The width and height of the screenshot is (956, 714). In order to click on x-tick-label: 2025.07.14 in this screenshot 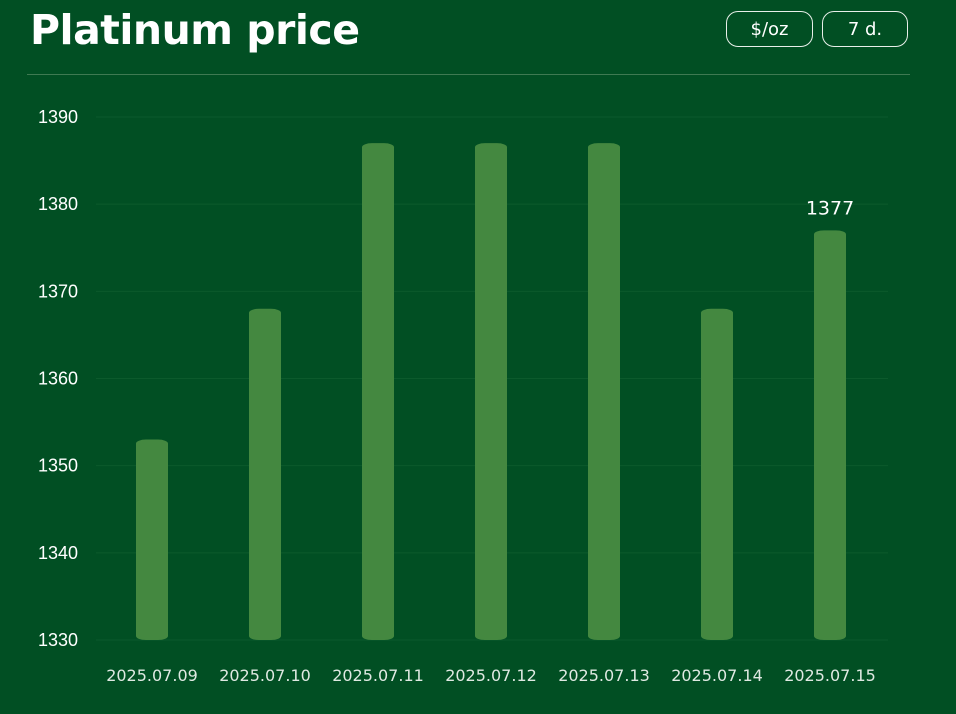, I will do `click(717, 675)`.